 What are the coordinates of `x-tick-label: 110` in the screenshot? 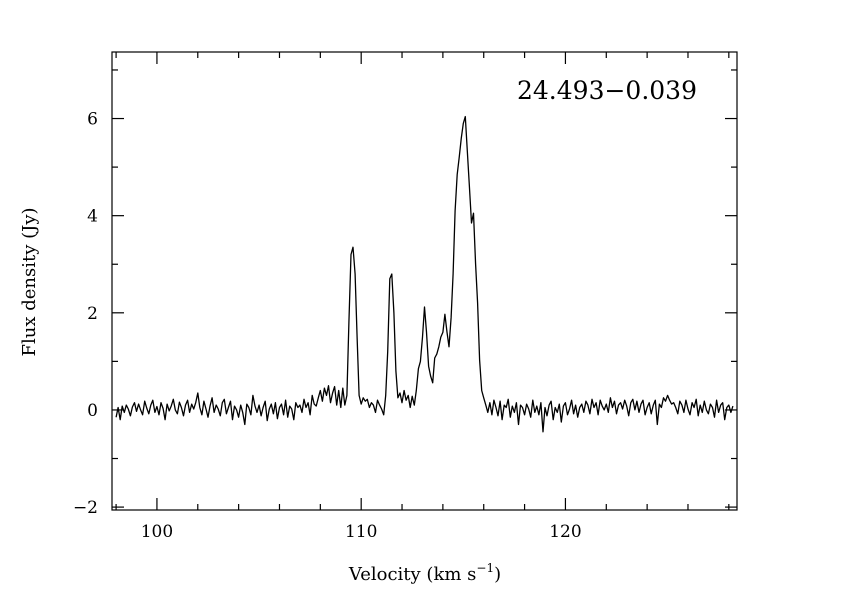 It's located at (361, 532).